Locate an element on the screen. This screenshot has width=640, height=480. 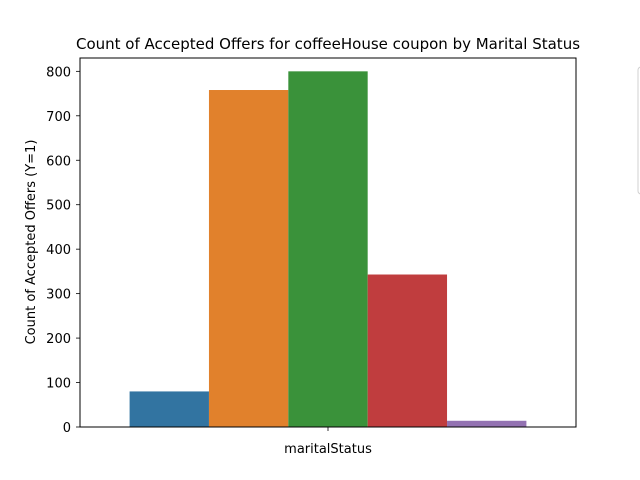
y-axis-label: Count of Accepted Offers (Y=1) is located at coordinates (31, 242).